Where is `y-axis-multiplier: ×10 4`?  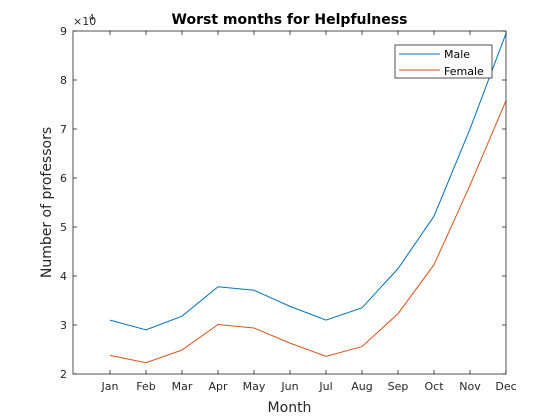 y-axis-multiplier: ×10 4 is located at coordinates (84, 20).